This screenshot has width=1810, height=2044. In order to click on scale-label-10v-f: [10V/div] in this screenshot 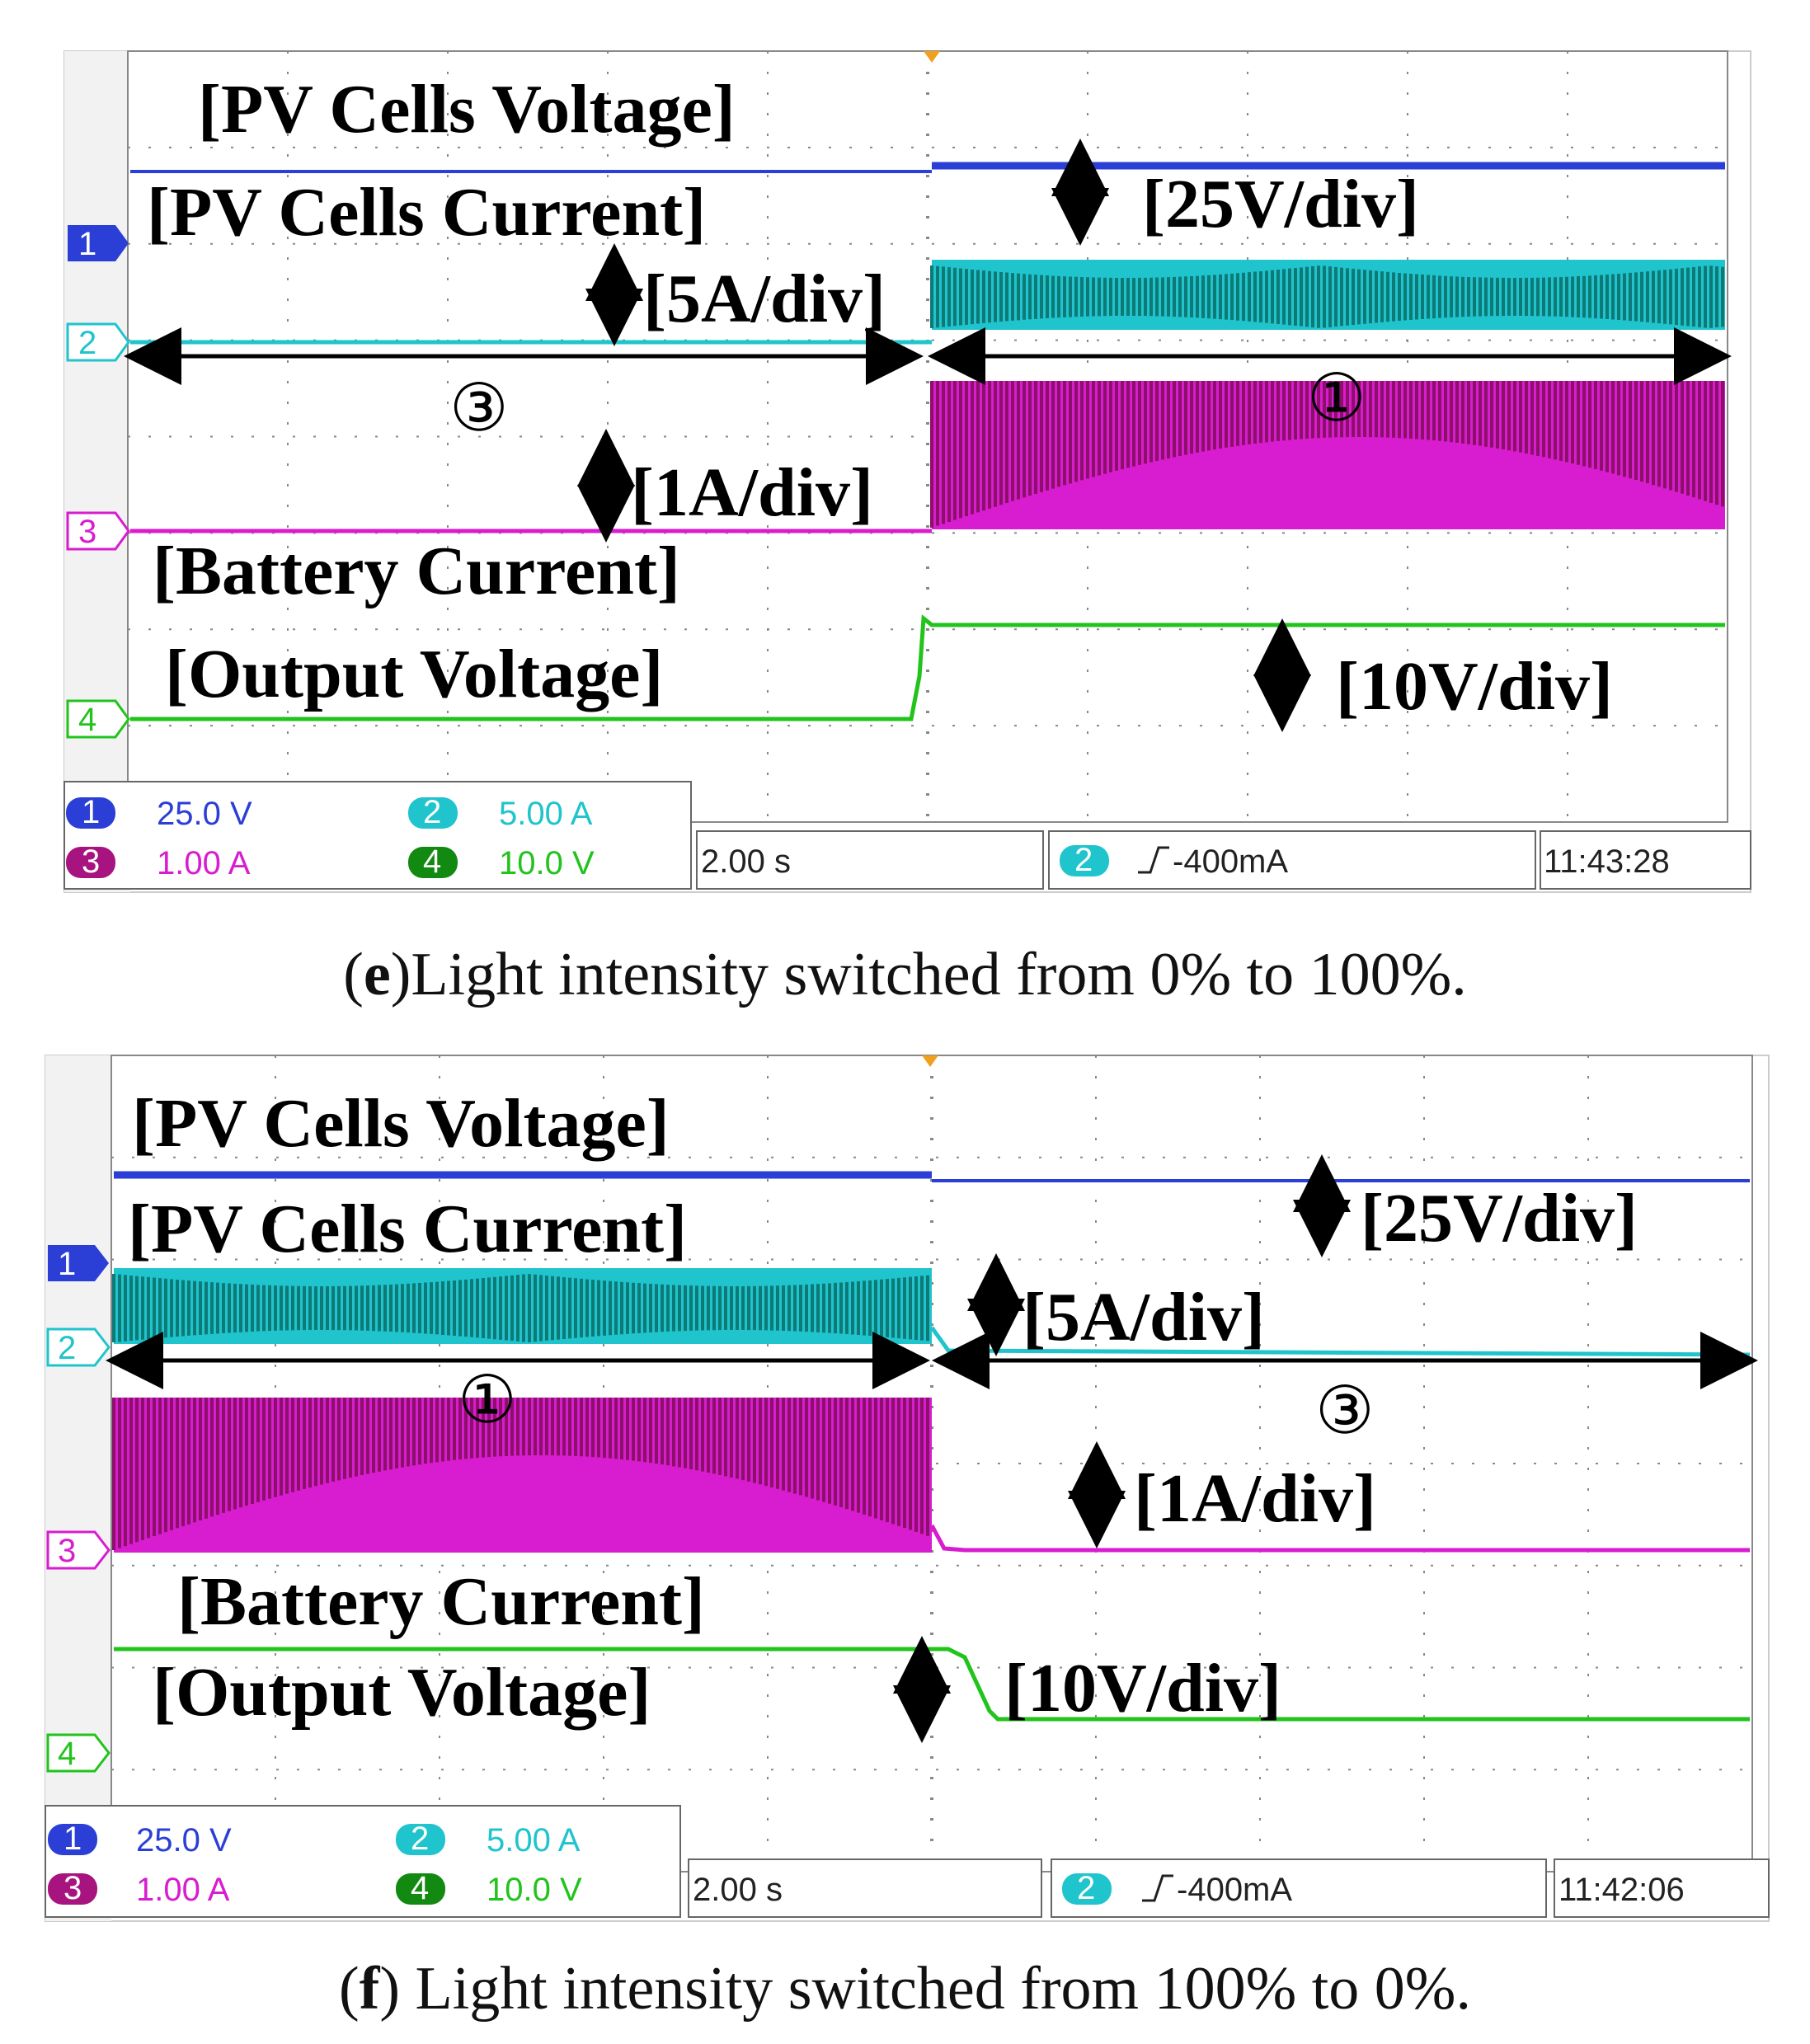, I will do `click(1142, 1688)`.